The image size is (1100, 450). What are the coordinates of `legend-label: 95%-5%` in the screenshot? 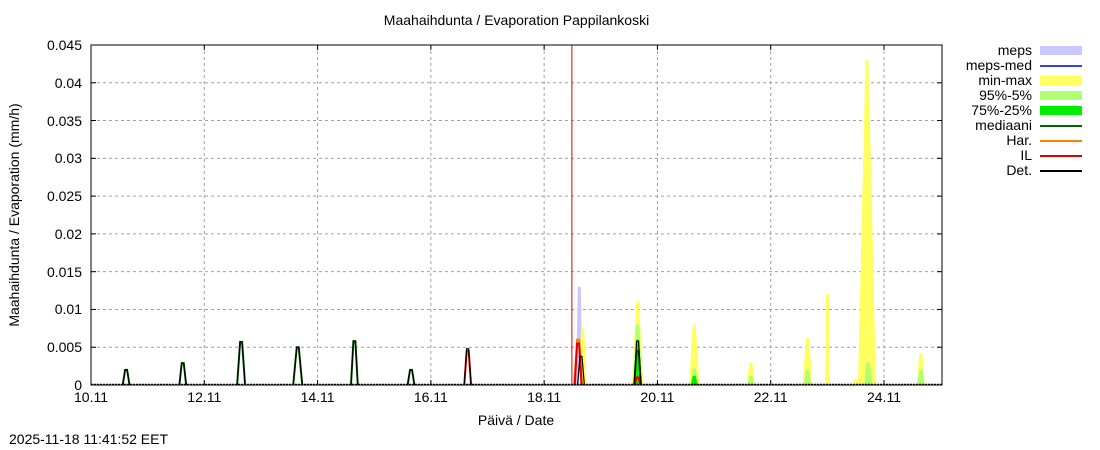 It's located at (1005, 95).